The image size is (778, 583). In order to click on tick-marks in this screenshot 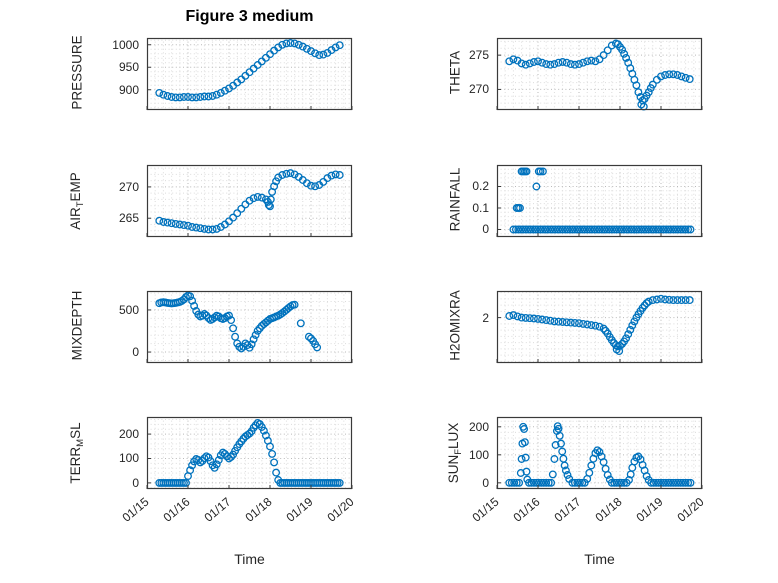, I will do `click(599, 82)`.